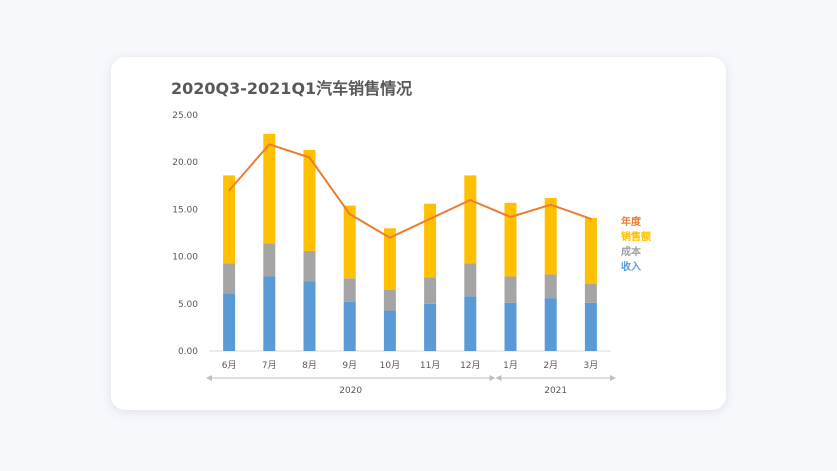 The image size is (837, 471). What do you see at coordinates (185, 163) in the screenshot?
I see `y-tick-label: 20.00` at bounding box center [185, 163].